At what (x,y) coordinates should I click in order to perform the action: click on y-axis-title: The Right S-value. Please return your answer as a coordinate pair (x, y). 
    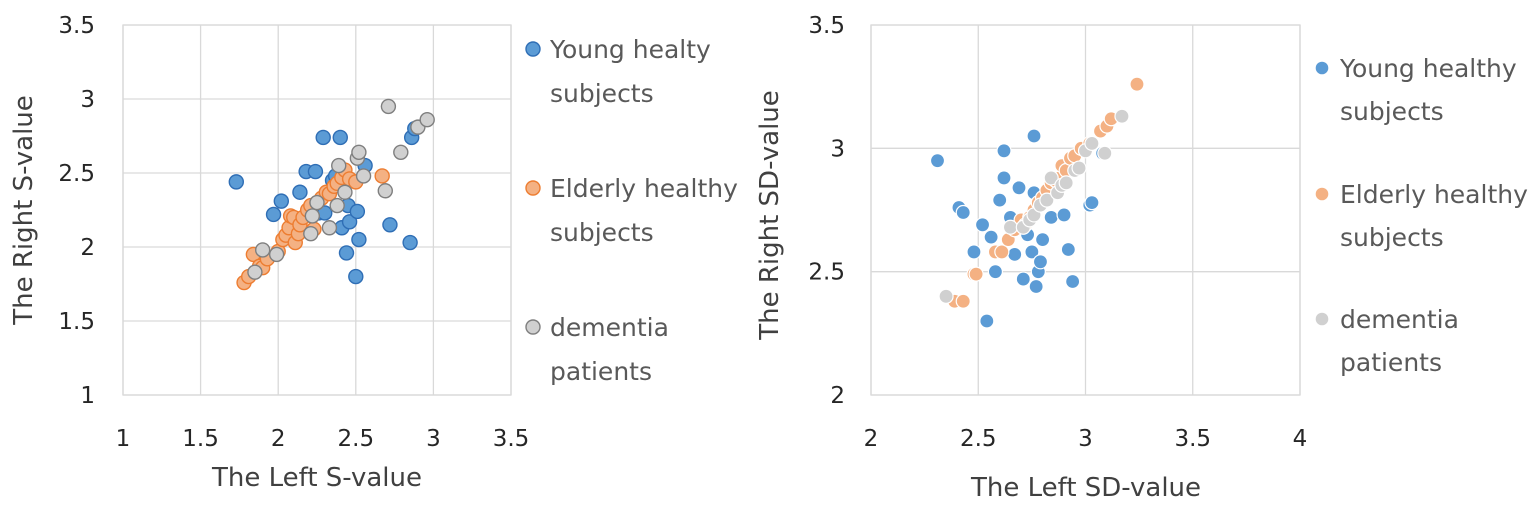
    Looking at the image, I should click on (24, 210).